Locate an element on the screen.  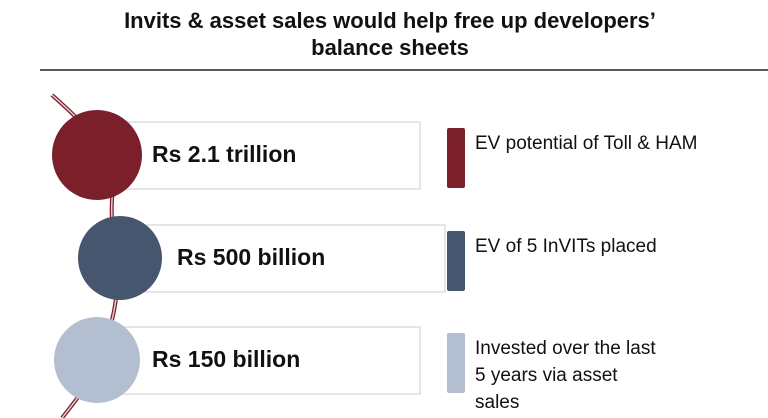
legend-text: EV of 5 InVITs placed is located at coordinates (566, 246).